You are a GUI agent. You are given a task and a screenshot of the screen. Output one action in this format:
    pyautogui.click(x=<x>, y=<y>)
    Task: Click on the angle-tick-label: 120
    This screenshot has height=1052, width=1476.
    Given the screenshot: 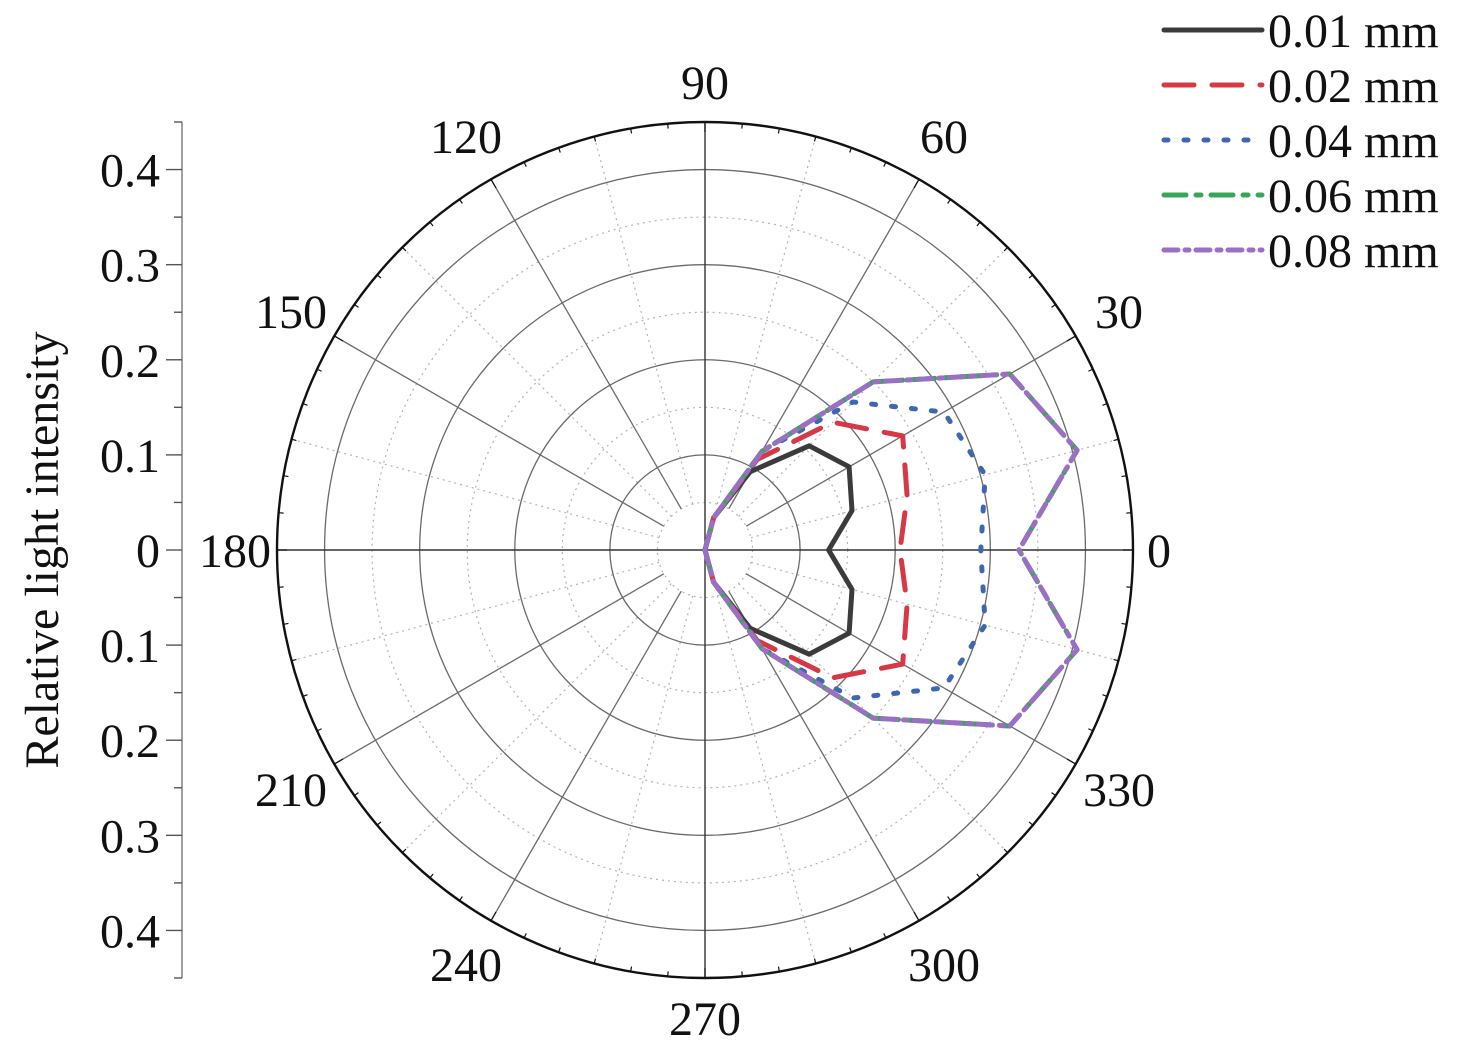 What is the action you would take?
    pyautogui.click(x=466, y=137)
    